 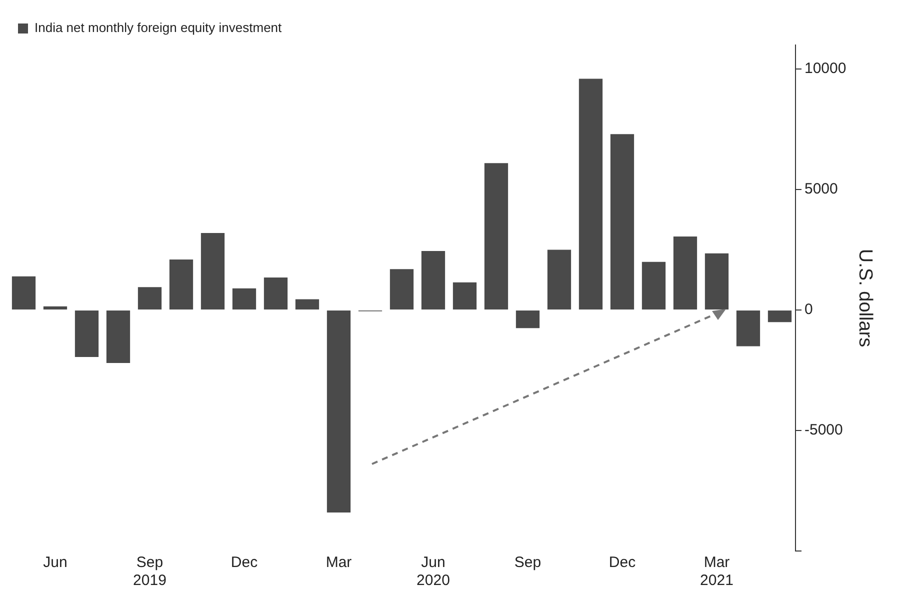 What do you see at coordinates (821, 189) in the screenshot?
I see `y-tick-label: 5000` at bounding box center [821, 189].